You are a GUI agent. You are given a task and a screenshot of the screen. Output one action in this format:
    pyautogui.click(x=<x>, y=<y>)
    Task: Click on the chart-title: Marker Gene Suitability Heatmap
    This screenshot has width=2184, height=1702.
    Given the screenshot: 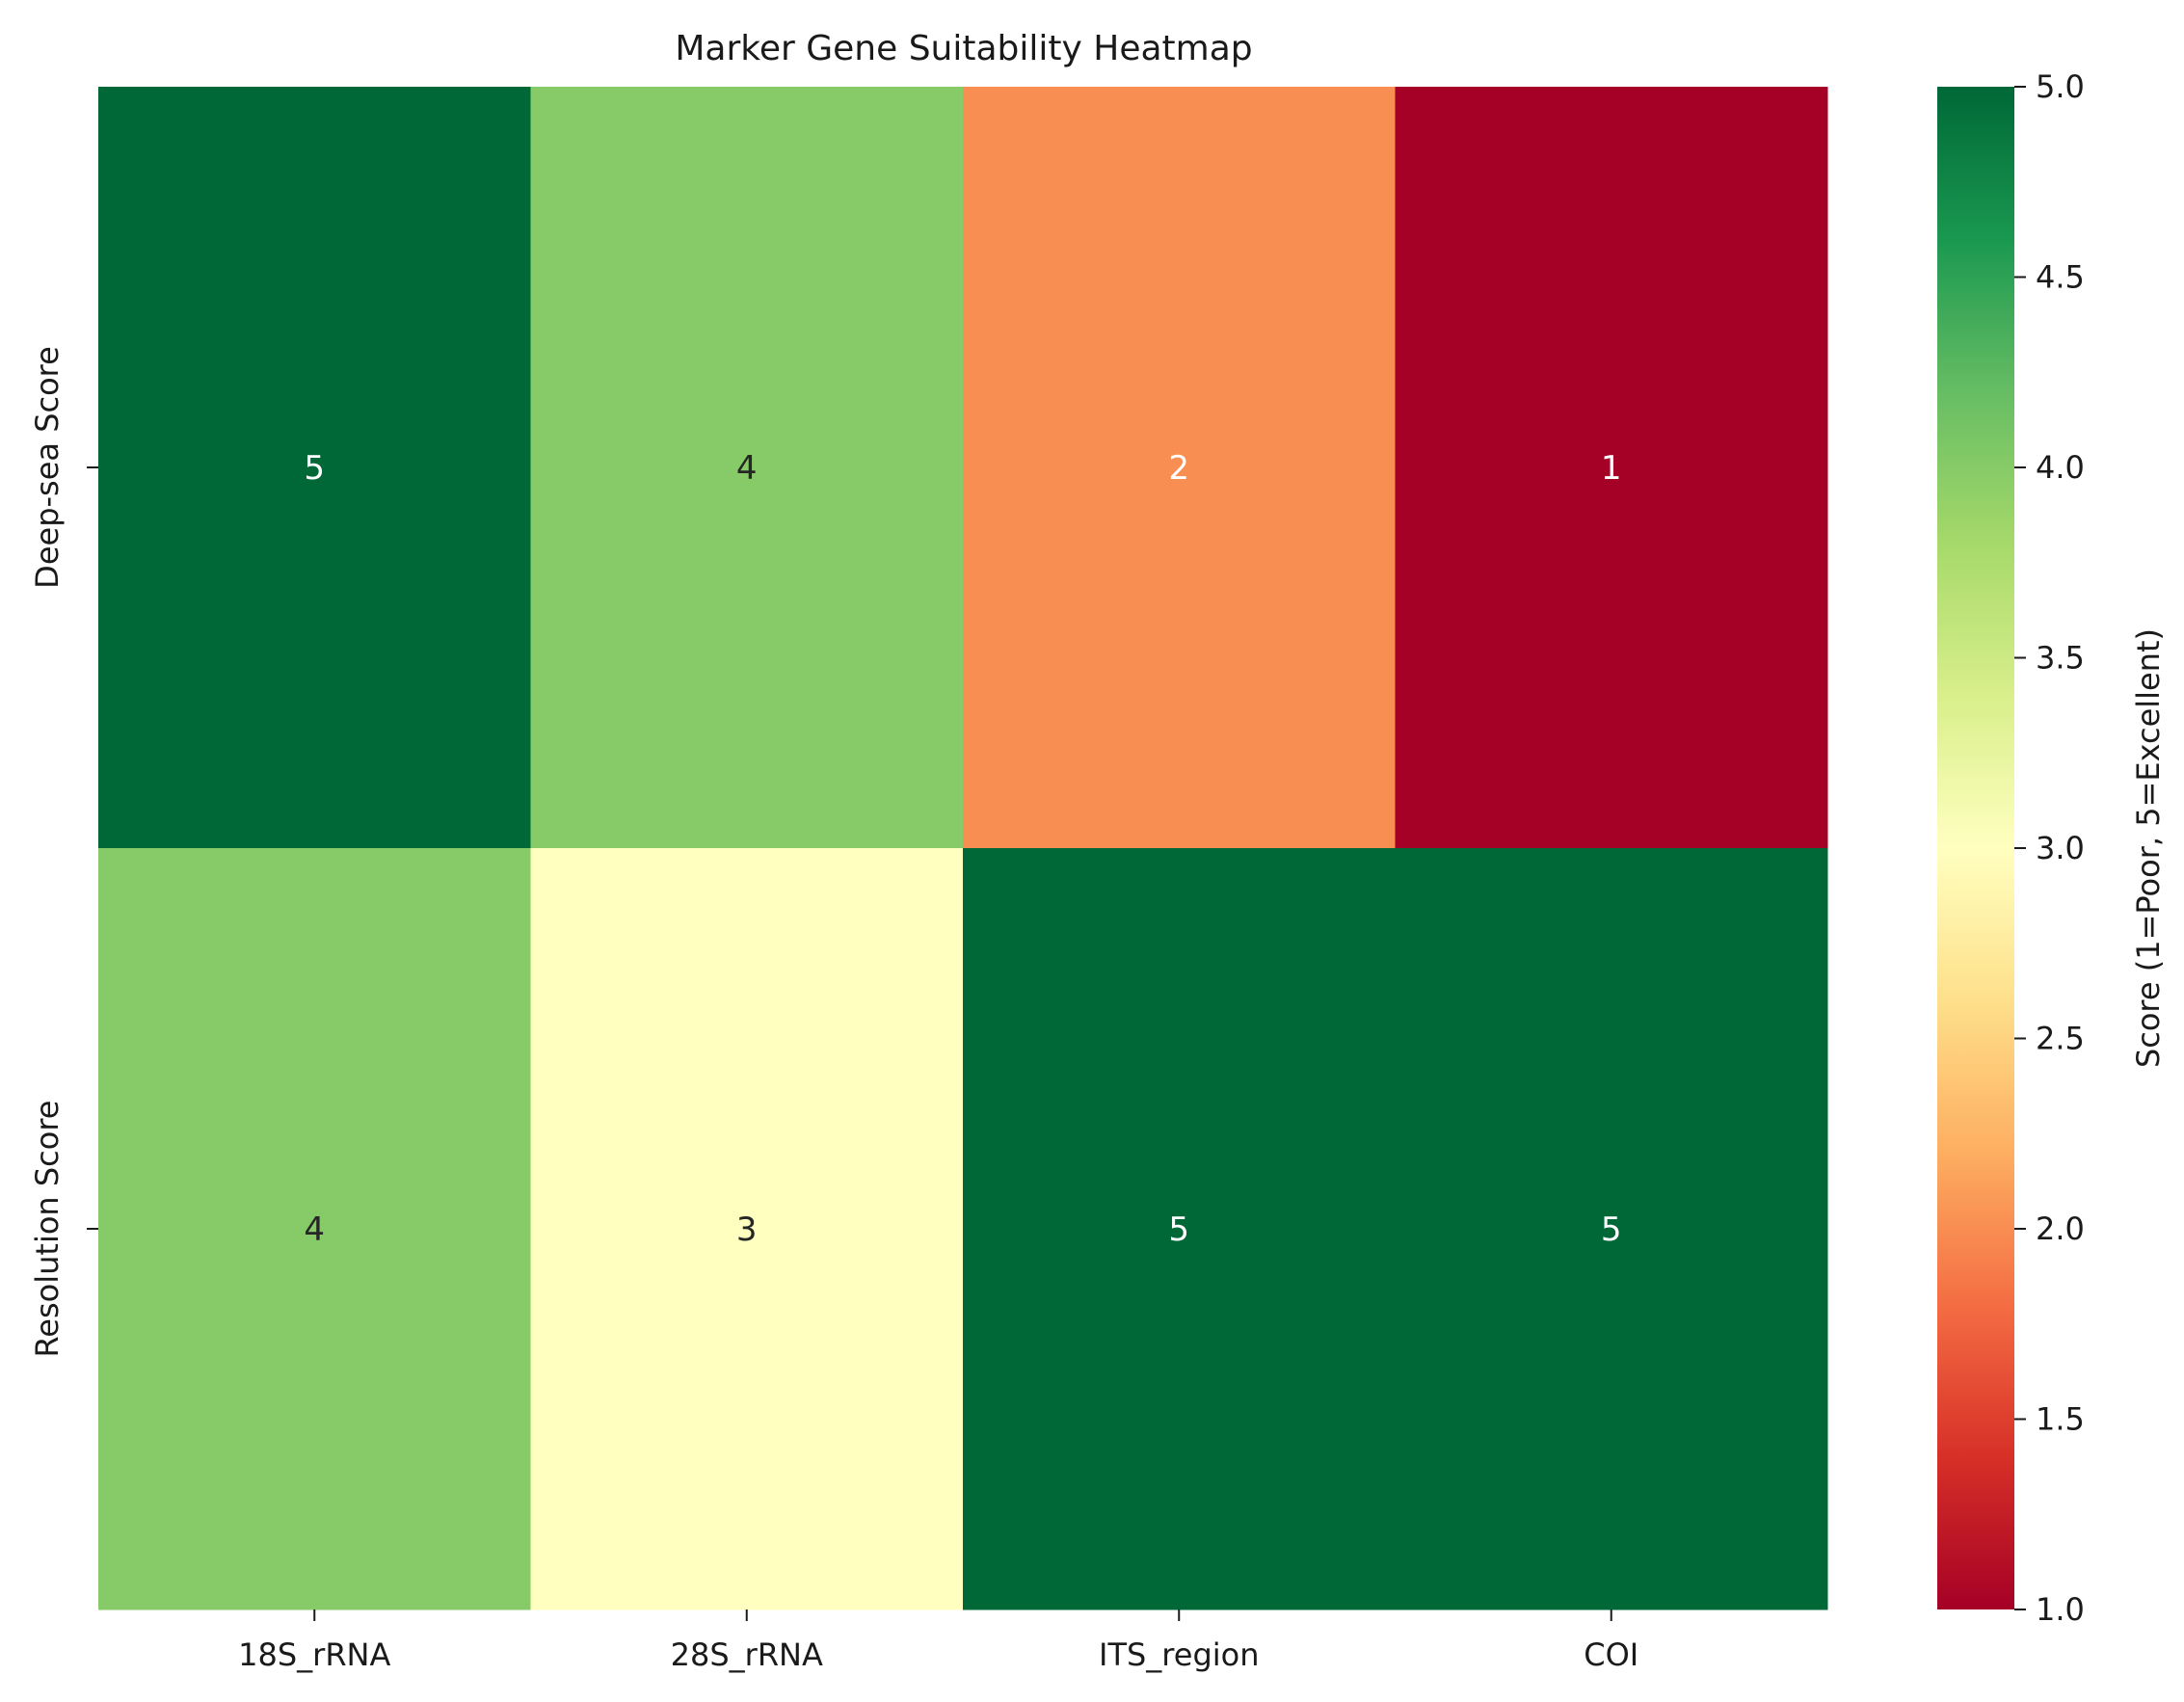 What is the action you would take?
    pyautogui.click(x=963, y=48)
    